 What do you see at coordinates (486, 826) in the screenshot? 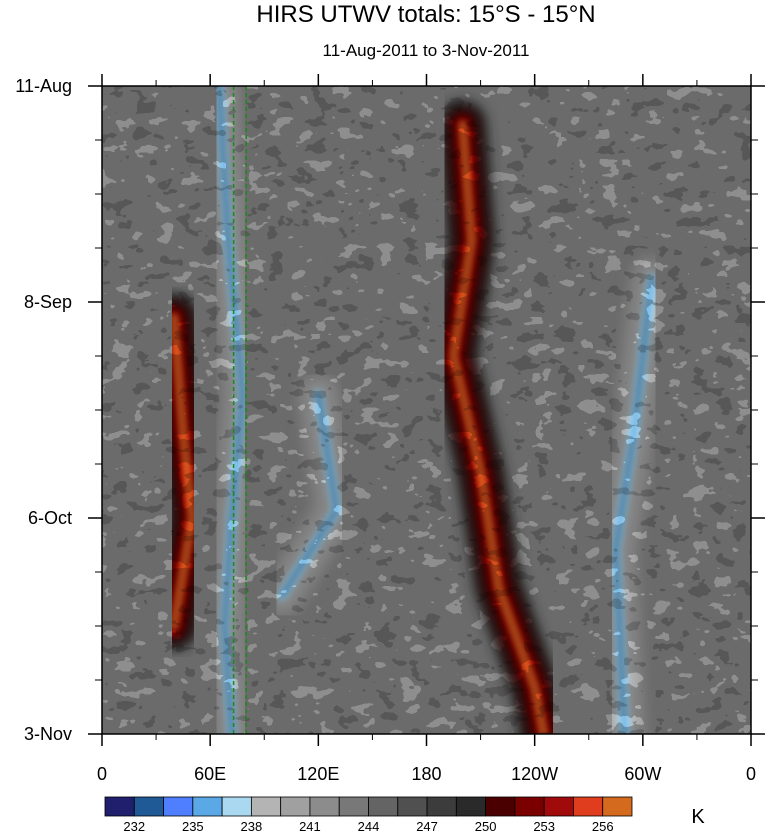
I see `colorbar-label-6: 250` at bounding box center [486, 826].